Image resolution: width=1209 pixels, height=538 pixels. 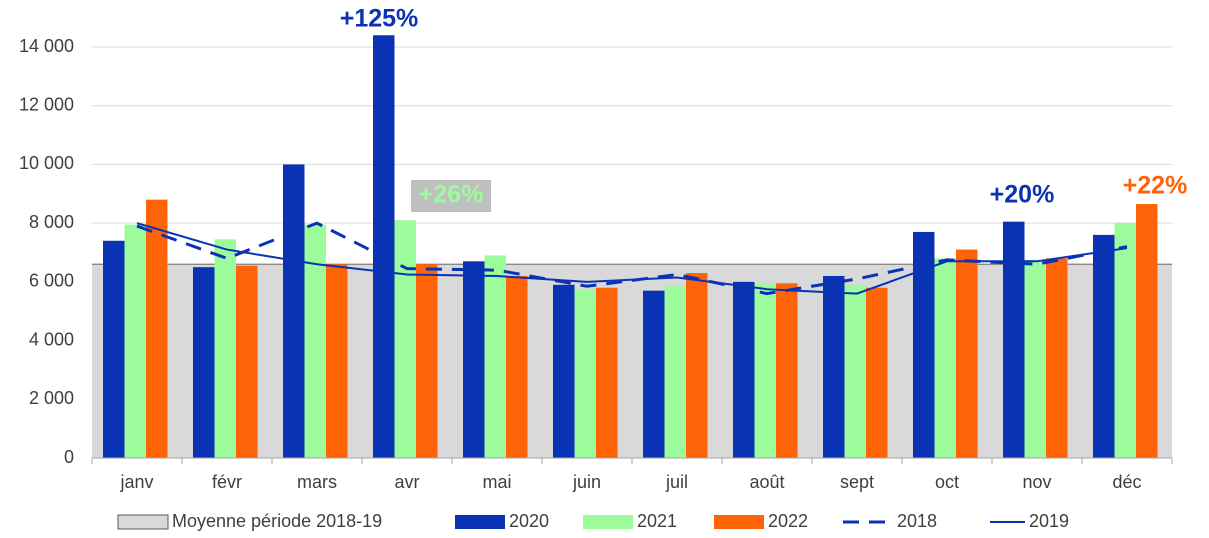 I want to click on annotation-bg, so click(x=451, y=196).